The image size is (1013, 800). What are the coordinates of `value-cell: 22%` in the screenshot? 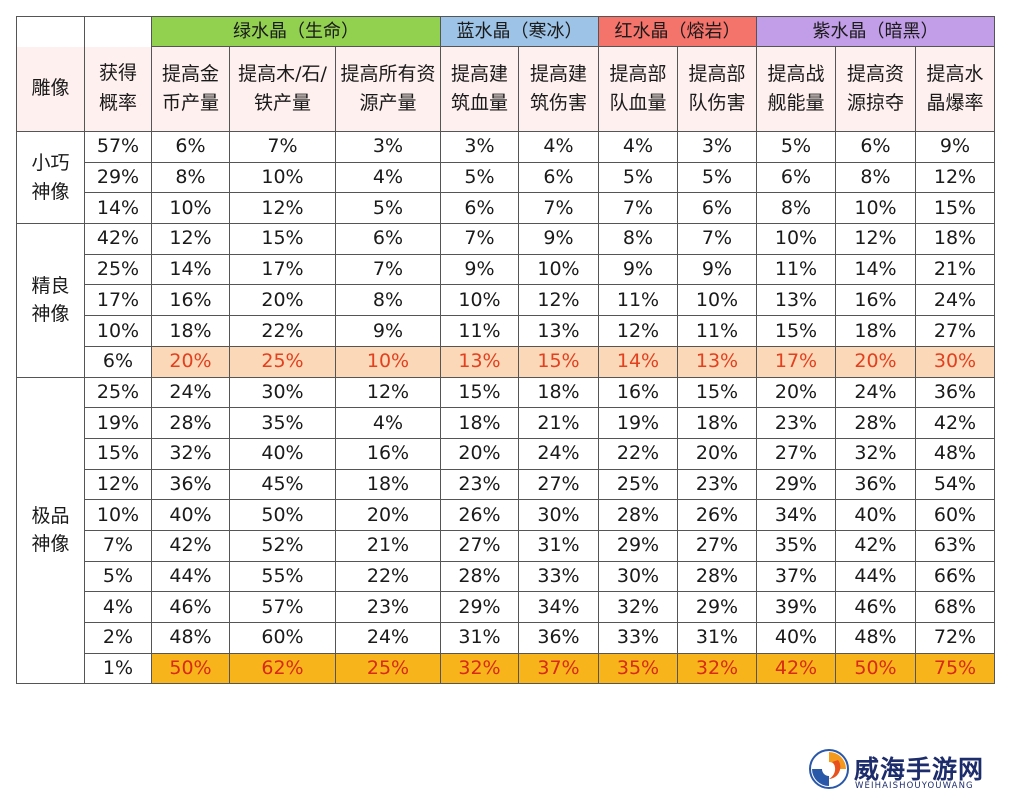 It's located at (282, 331).